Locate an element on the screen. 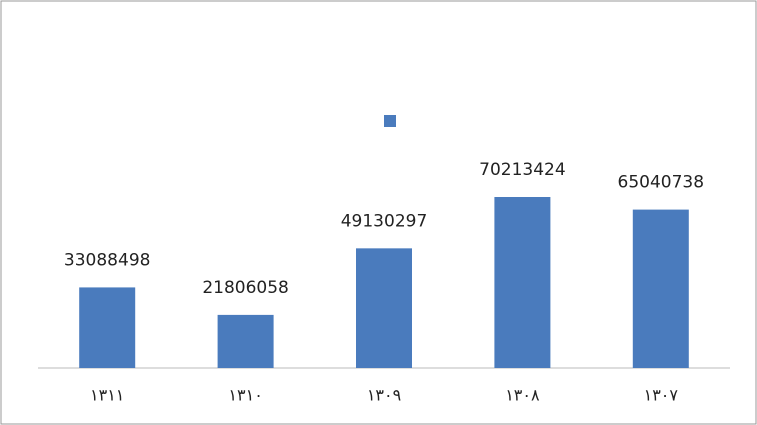 The height and width of the screenshot is (425, 757). data-label: 65040738 is located at coordinates (661, 183).